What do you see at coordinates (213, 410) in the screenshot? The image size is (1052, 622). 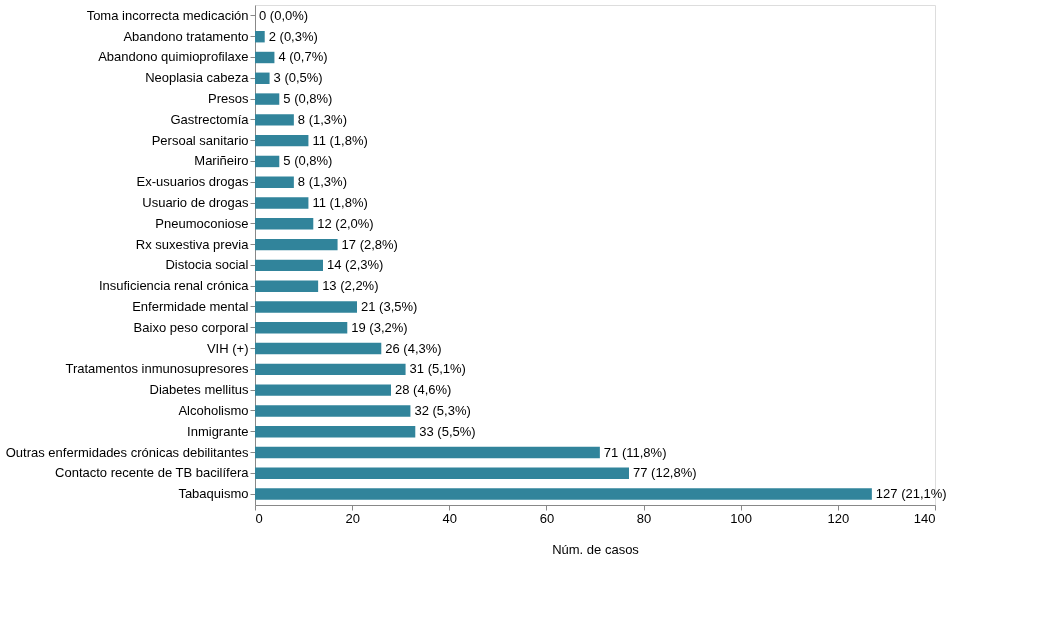 I see `y-tick-label: Alcoholismo` at bounding box center [213, 410].